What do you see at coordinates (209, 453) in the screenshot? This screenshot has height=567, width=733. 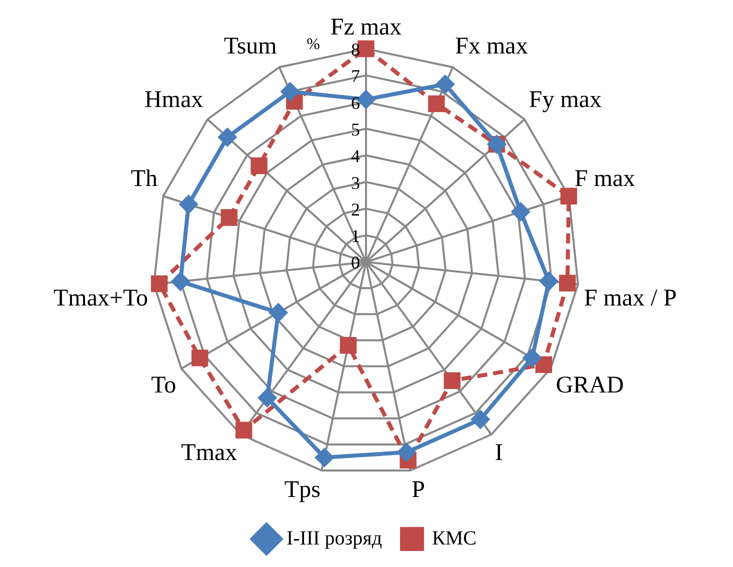 I see `spoke-label: Tmax` at bounding box center [209, 453].